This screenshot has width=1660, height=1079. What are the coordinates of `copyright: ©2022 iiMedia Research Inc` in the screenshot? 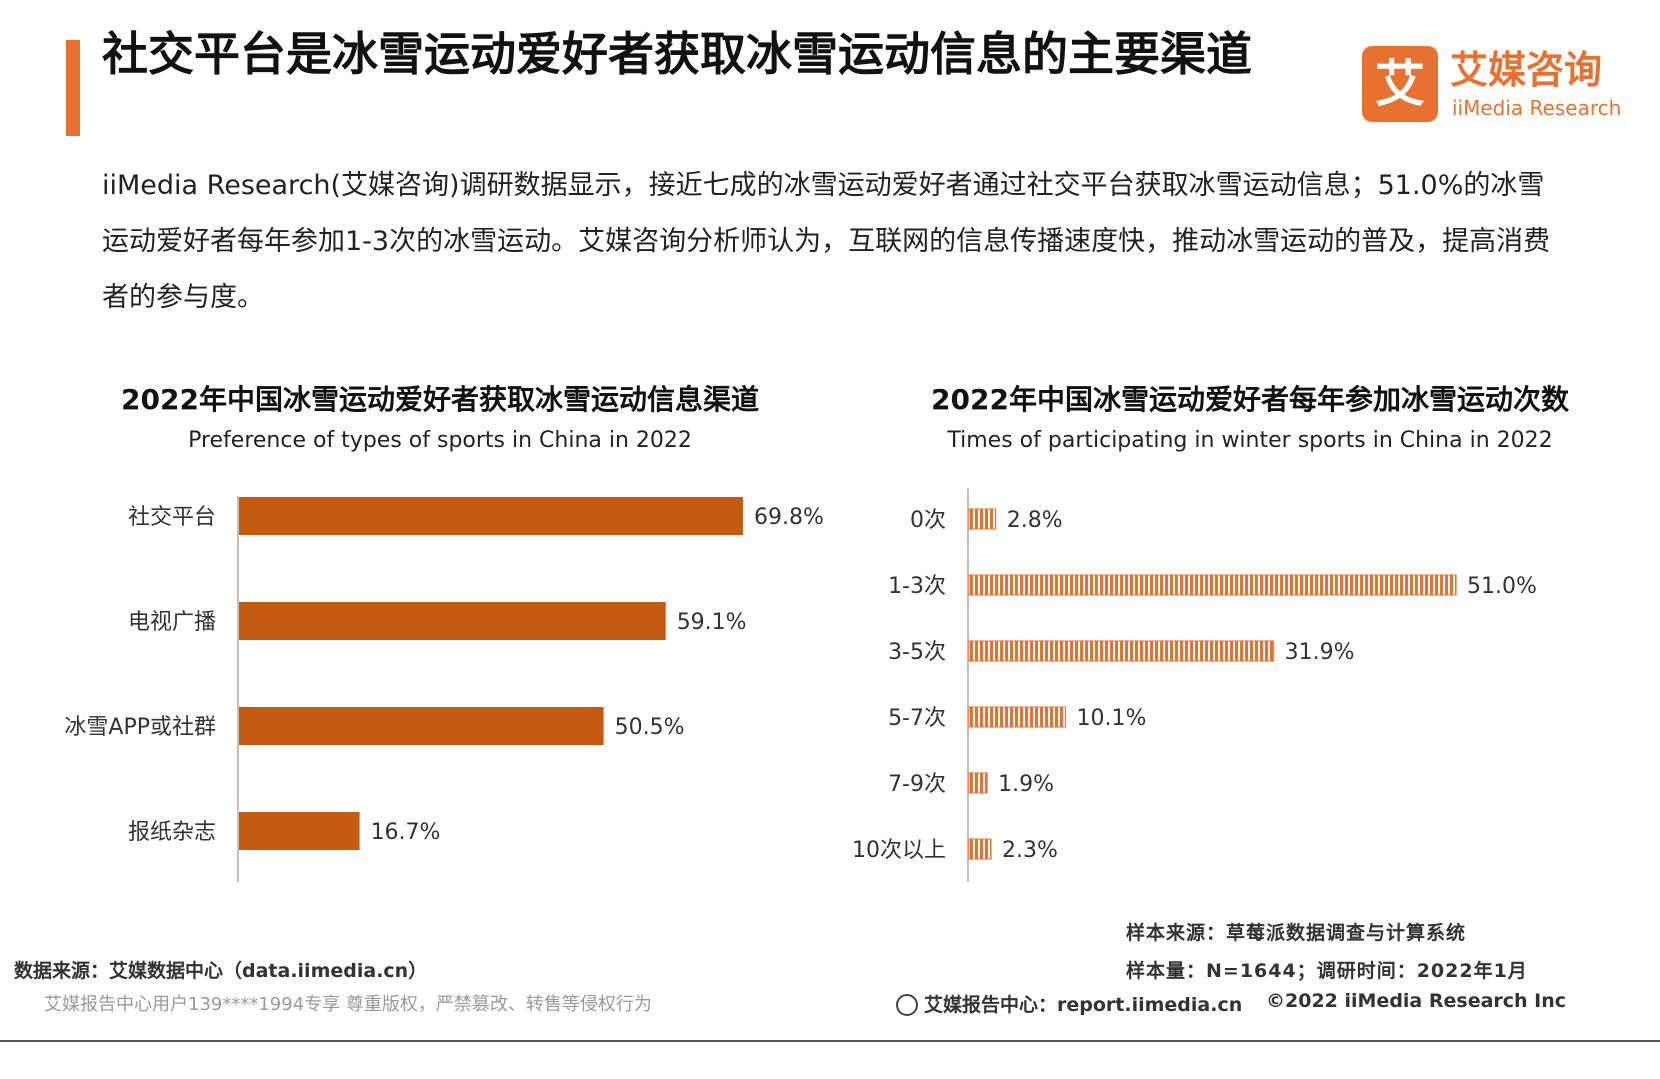 It's located at (1416, 1001).